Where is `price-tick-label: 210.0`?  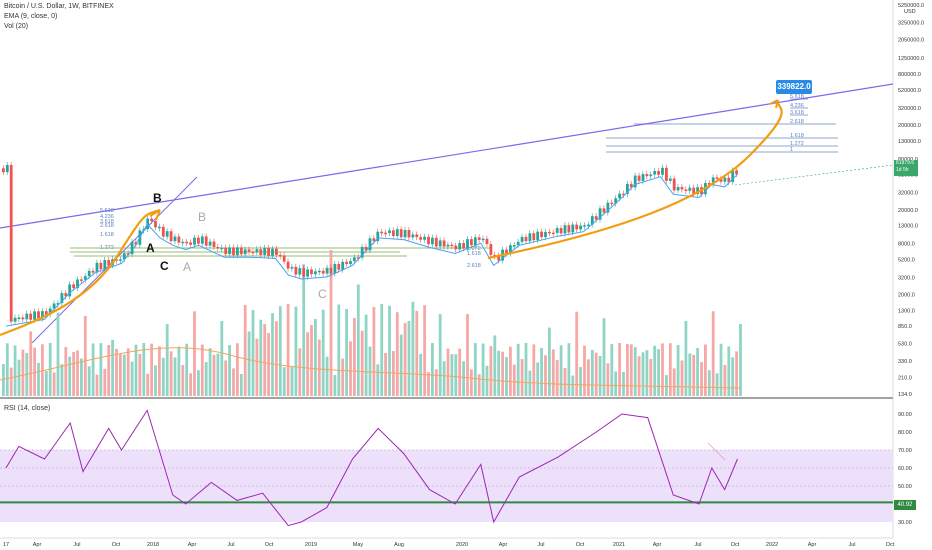 price-tick-label: 210.0 is located at coordinates (905, 378).